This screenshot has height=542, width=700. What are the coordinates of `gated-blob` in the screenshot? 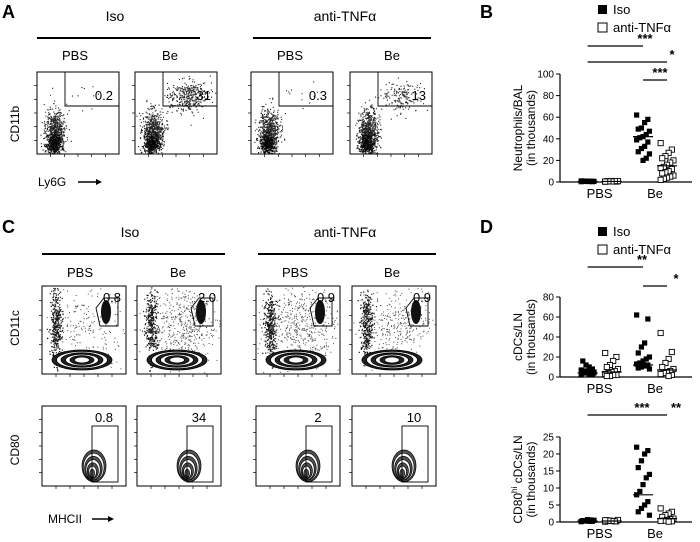 It's located at (416, 312).